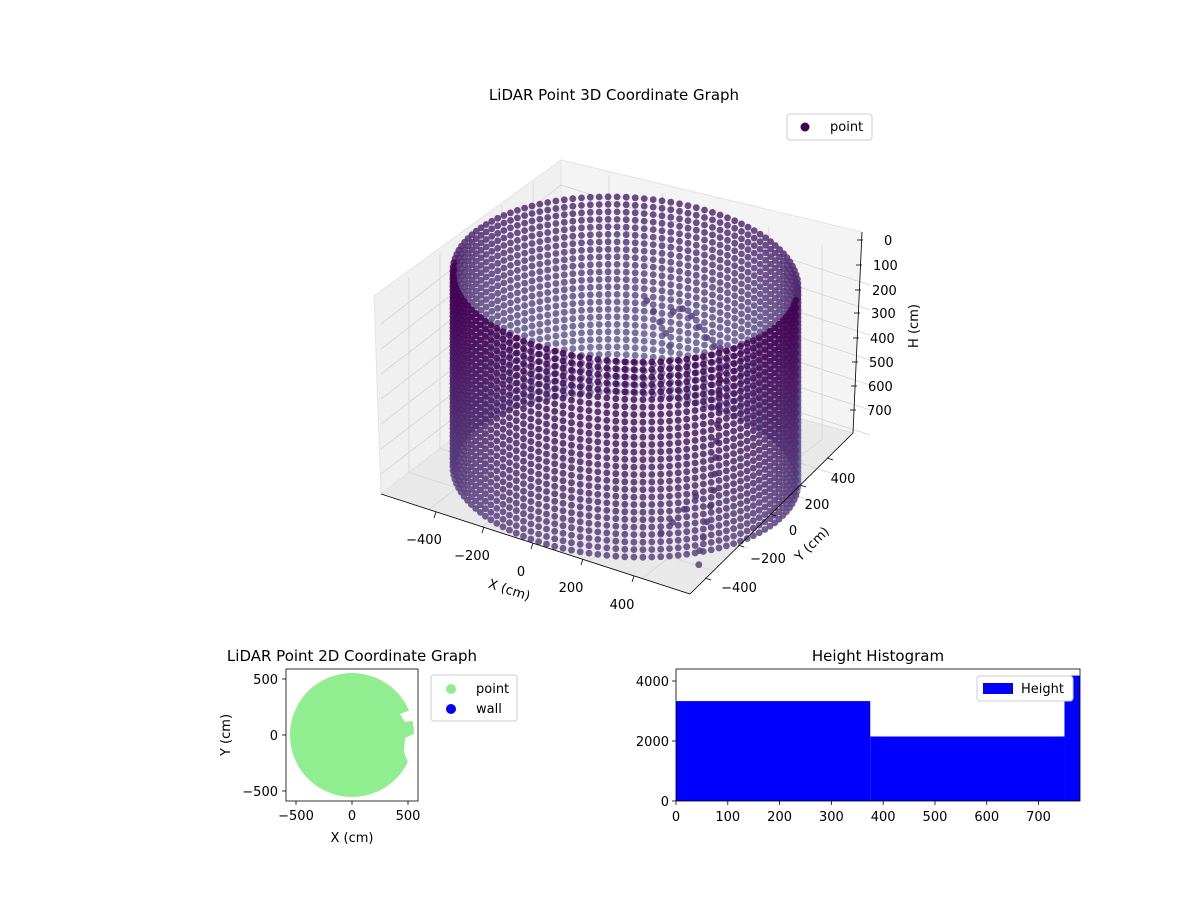  I want to click on histogram-bars, so click(878, 738).